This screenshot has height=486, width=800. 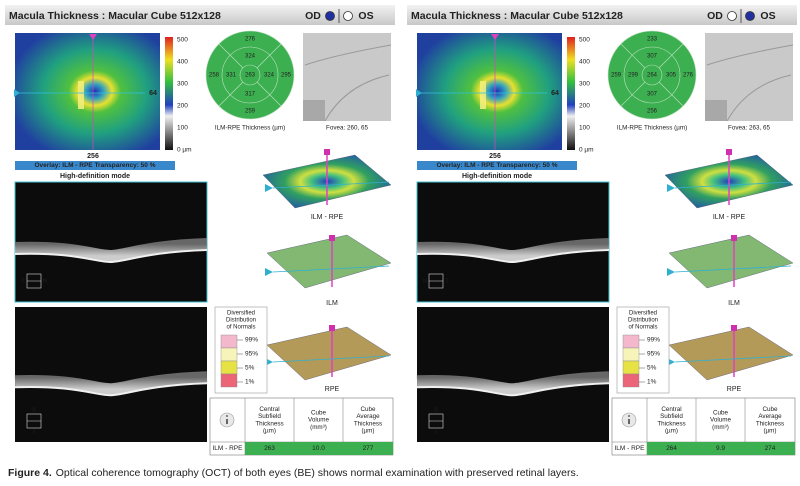 What do you see at coordinates (652, 112) in the screenshot?
I see `grid-value: 256` at bounding box center [652, 112].